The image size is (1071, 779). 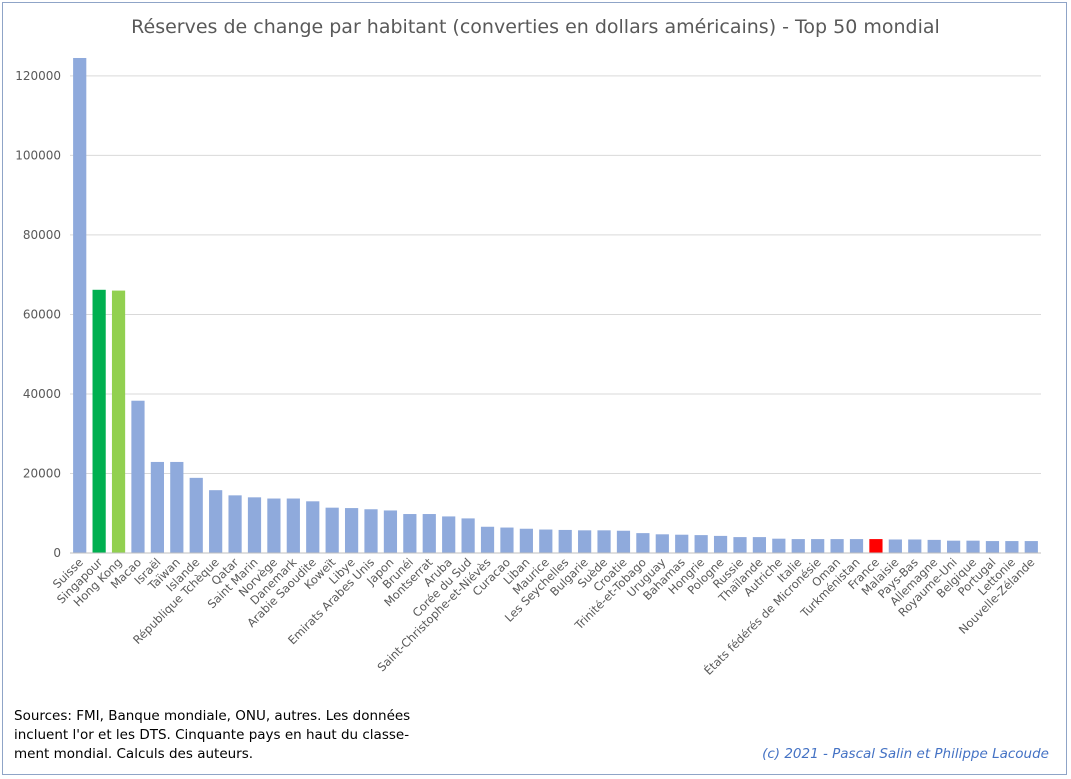 What do you see at coordinates (57, 553) in the screenshot?
I see `y-tick-label: 0` at bounding box center [57, 553].